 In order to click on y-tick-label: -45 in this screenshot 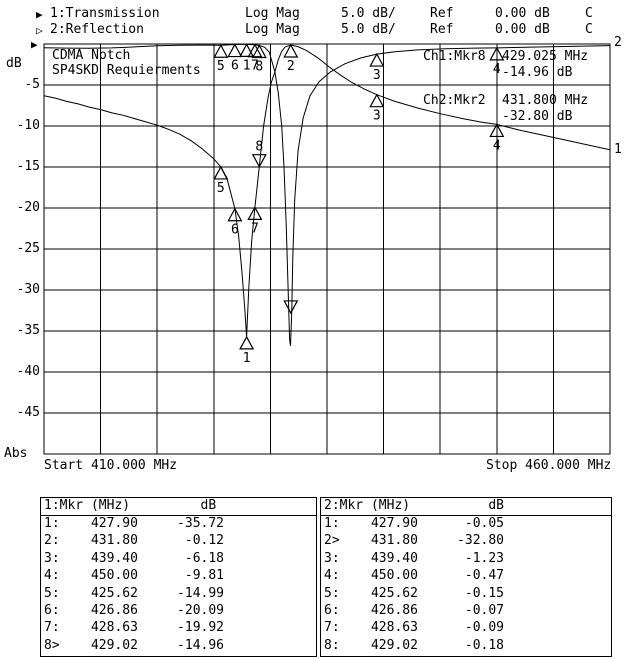, I will do `click(28, 412)`.